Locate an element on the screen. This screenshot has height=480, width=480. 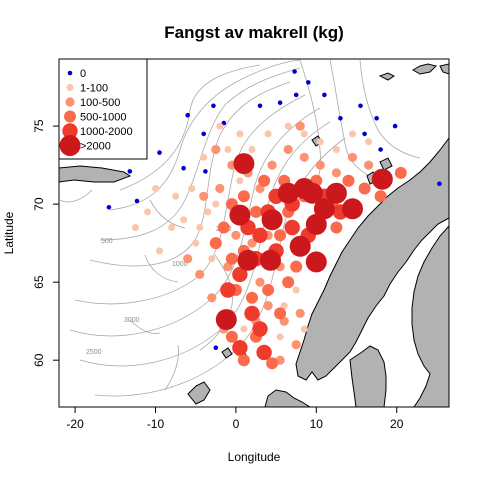
y-tick-label: 70 is located at coordinates (39, 204).